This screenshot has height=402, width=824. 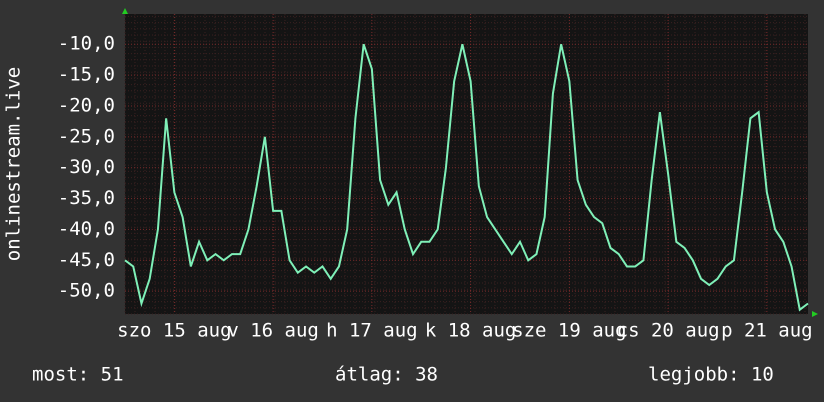 I want to click on x-tick-label: k 18 aug, so click(x=471, y=331).